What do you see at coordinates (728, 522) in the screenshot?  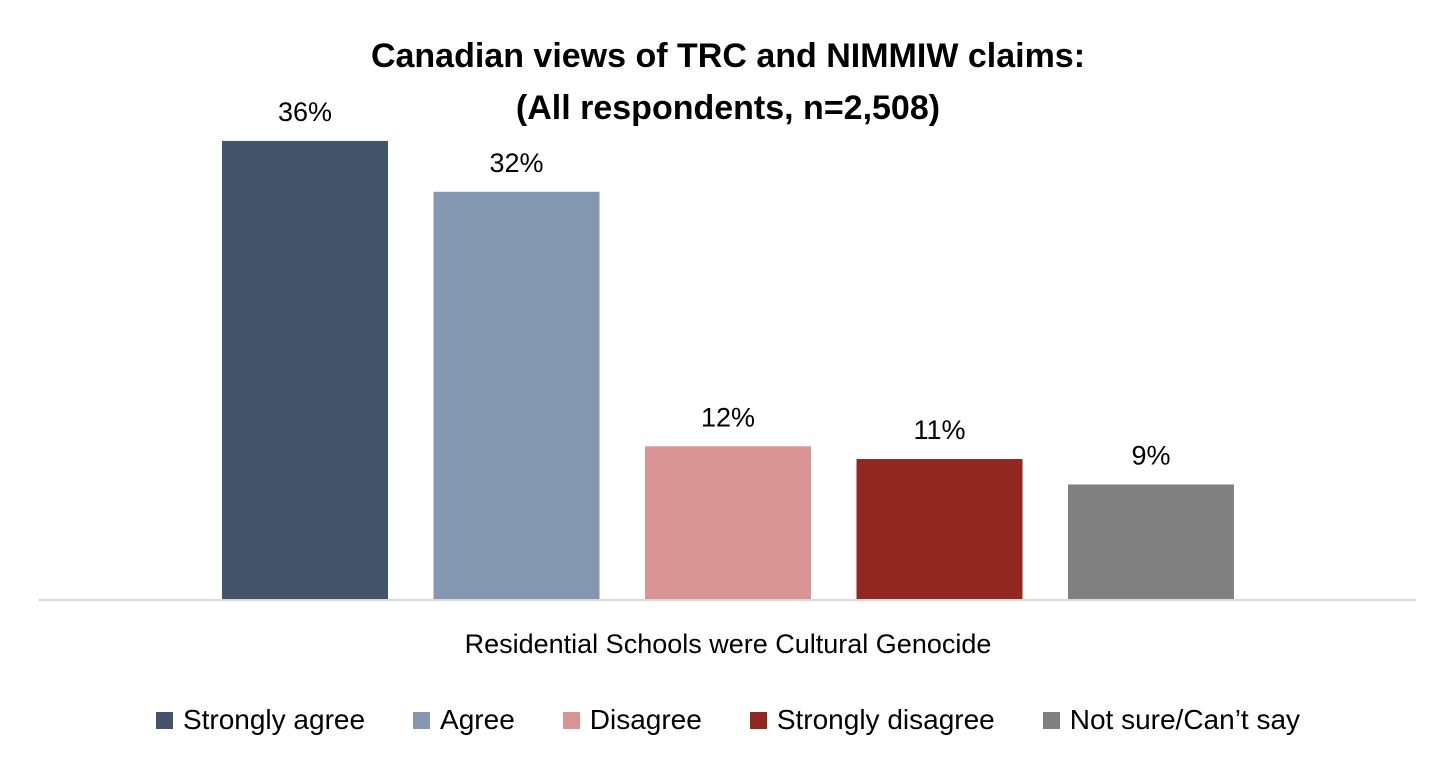 I see `bar-disagree` at bounding box center [728, 522].